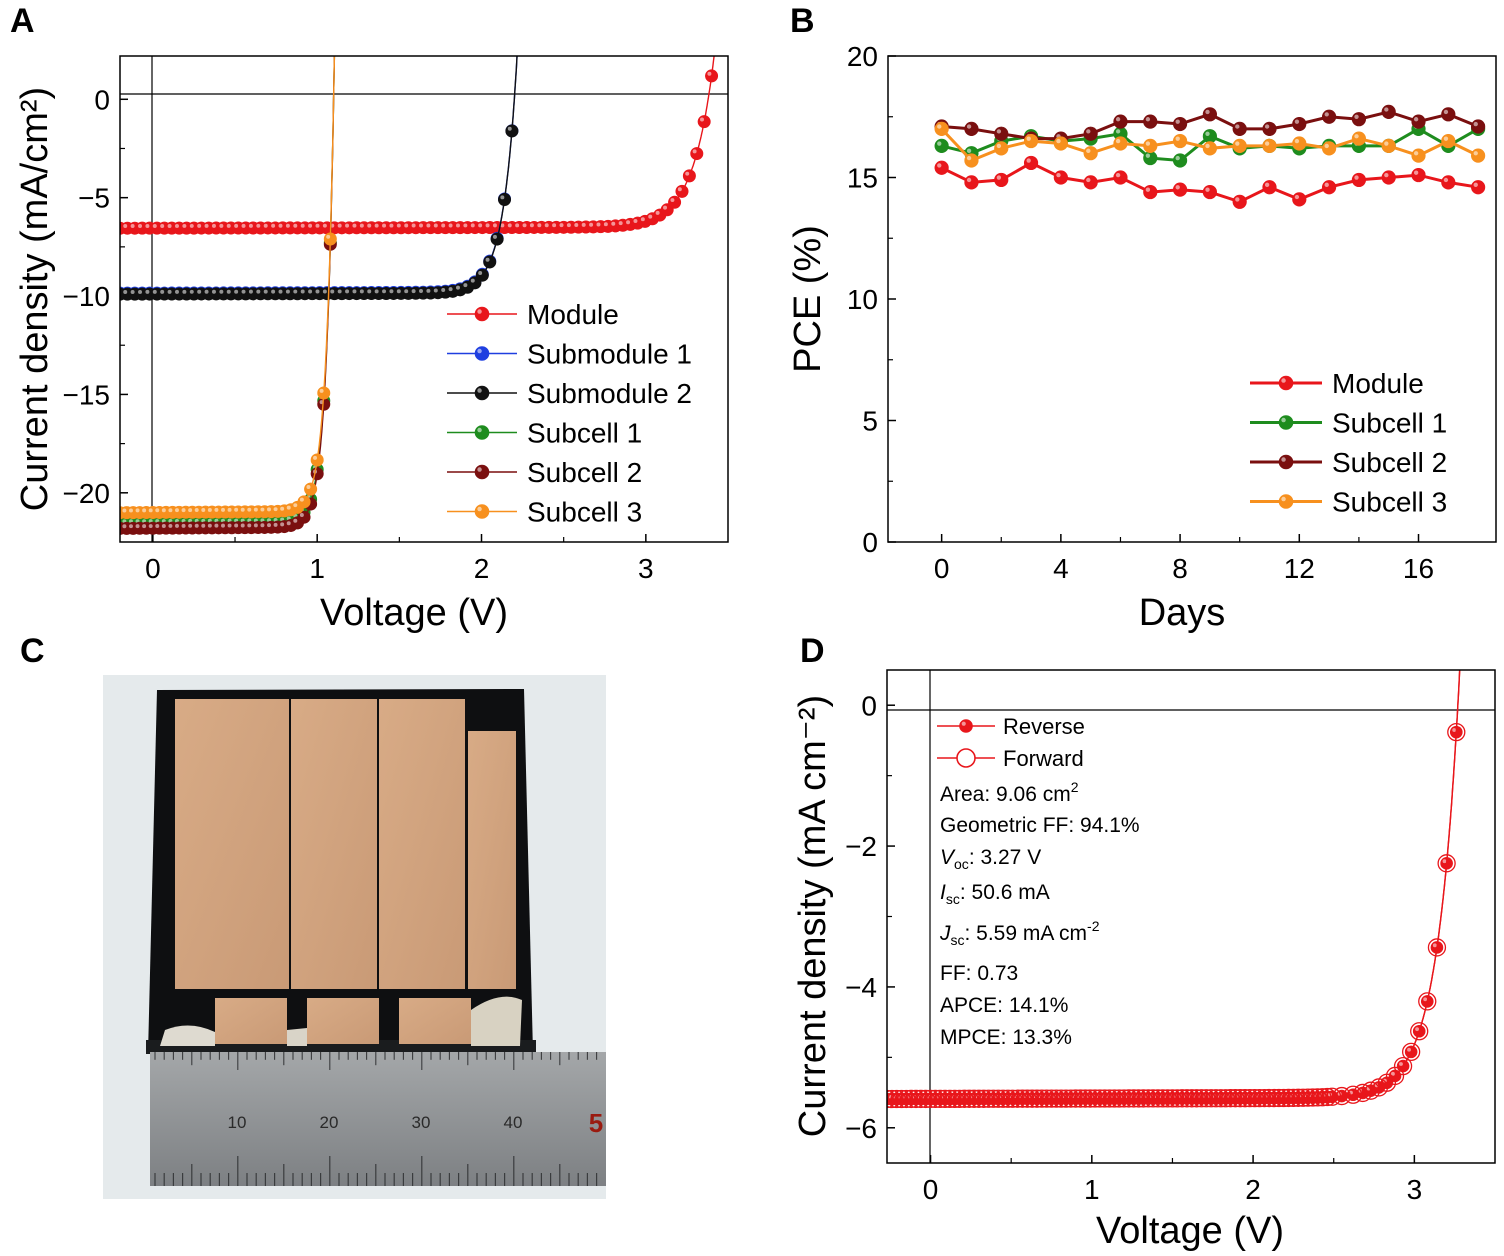 This screenshot has height=1256, width=1504. Describe the element at coordinates (1044, 726) in the screenshot. I see `legend-label: Reverse` at that location.